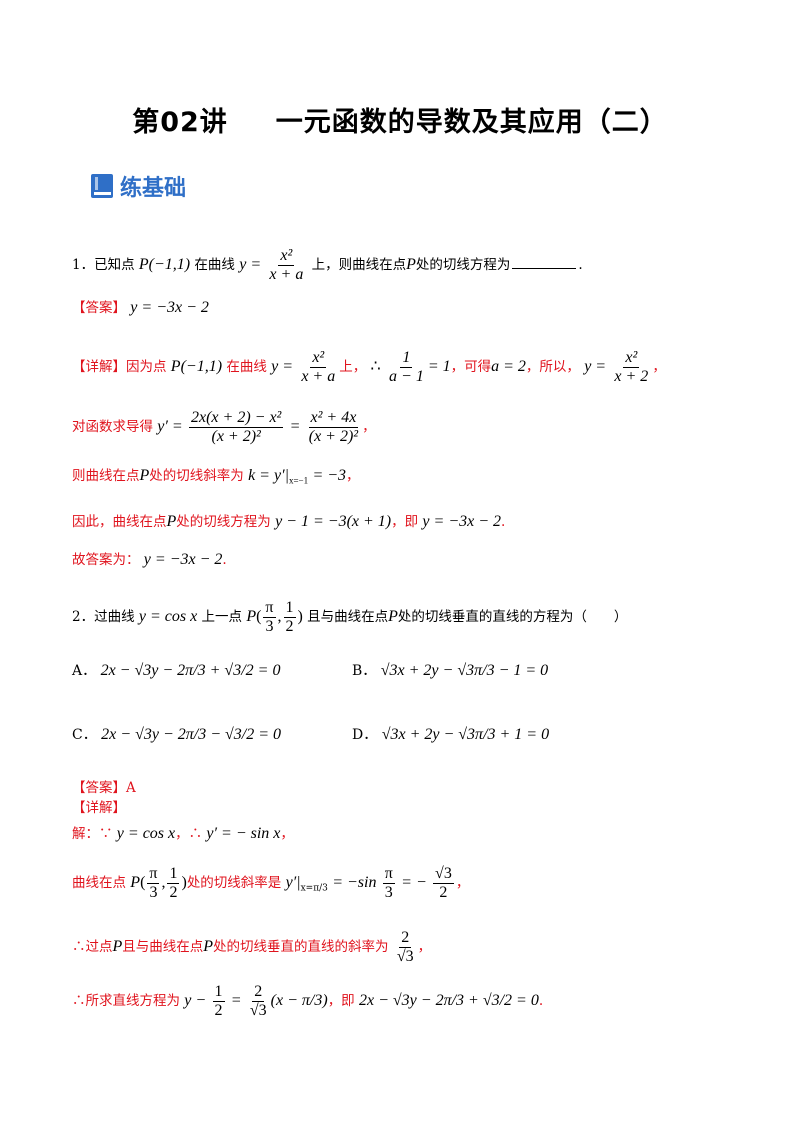  I want to click on section-title: 练基础, so click(153, 188).